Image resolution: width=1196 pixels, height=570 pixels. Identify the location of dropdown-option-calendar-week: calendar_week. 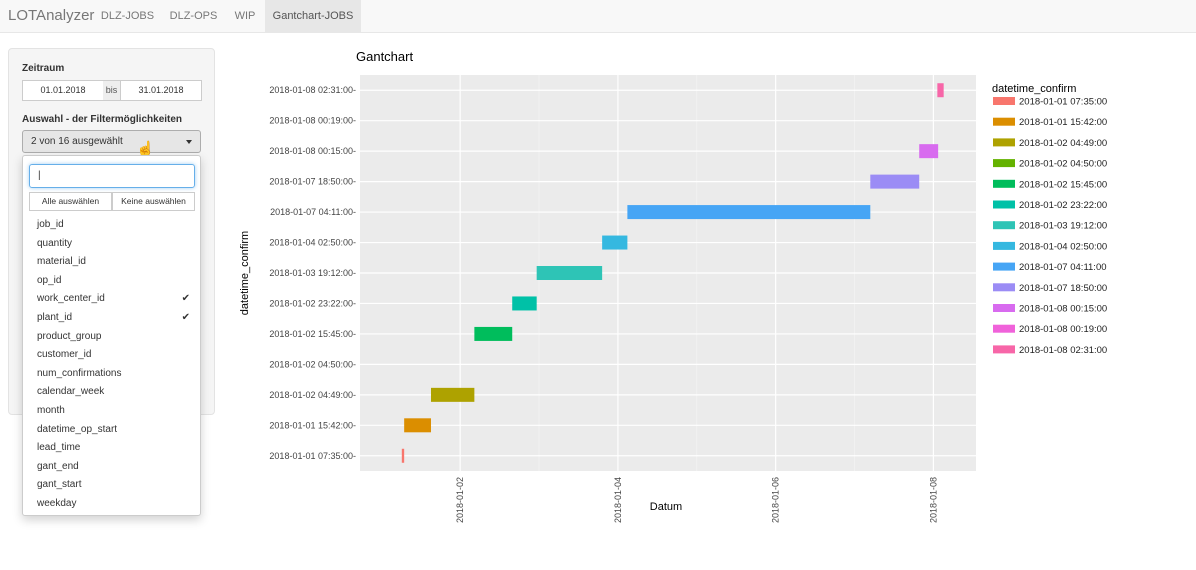
(111, 392).